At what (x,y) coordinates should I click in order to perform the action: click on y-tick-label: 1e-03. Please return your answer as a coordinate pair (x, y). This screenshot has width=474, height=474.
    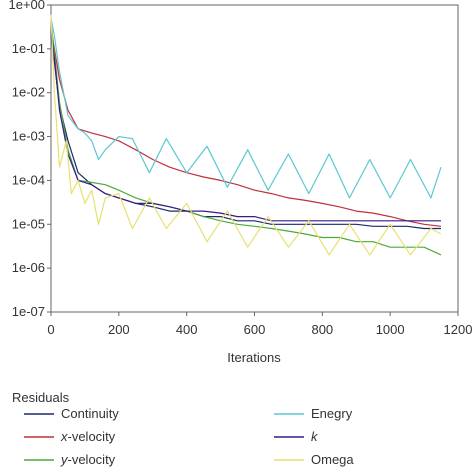
    Looking at the image, I should click on (28, 136).